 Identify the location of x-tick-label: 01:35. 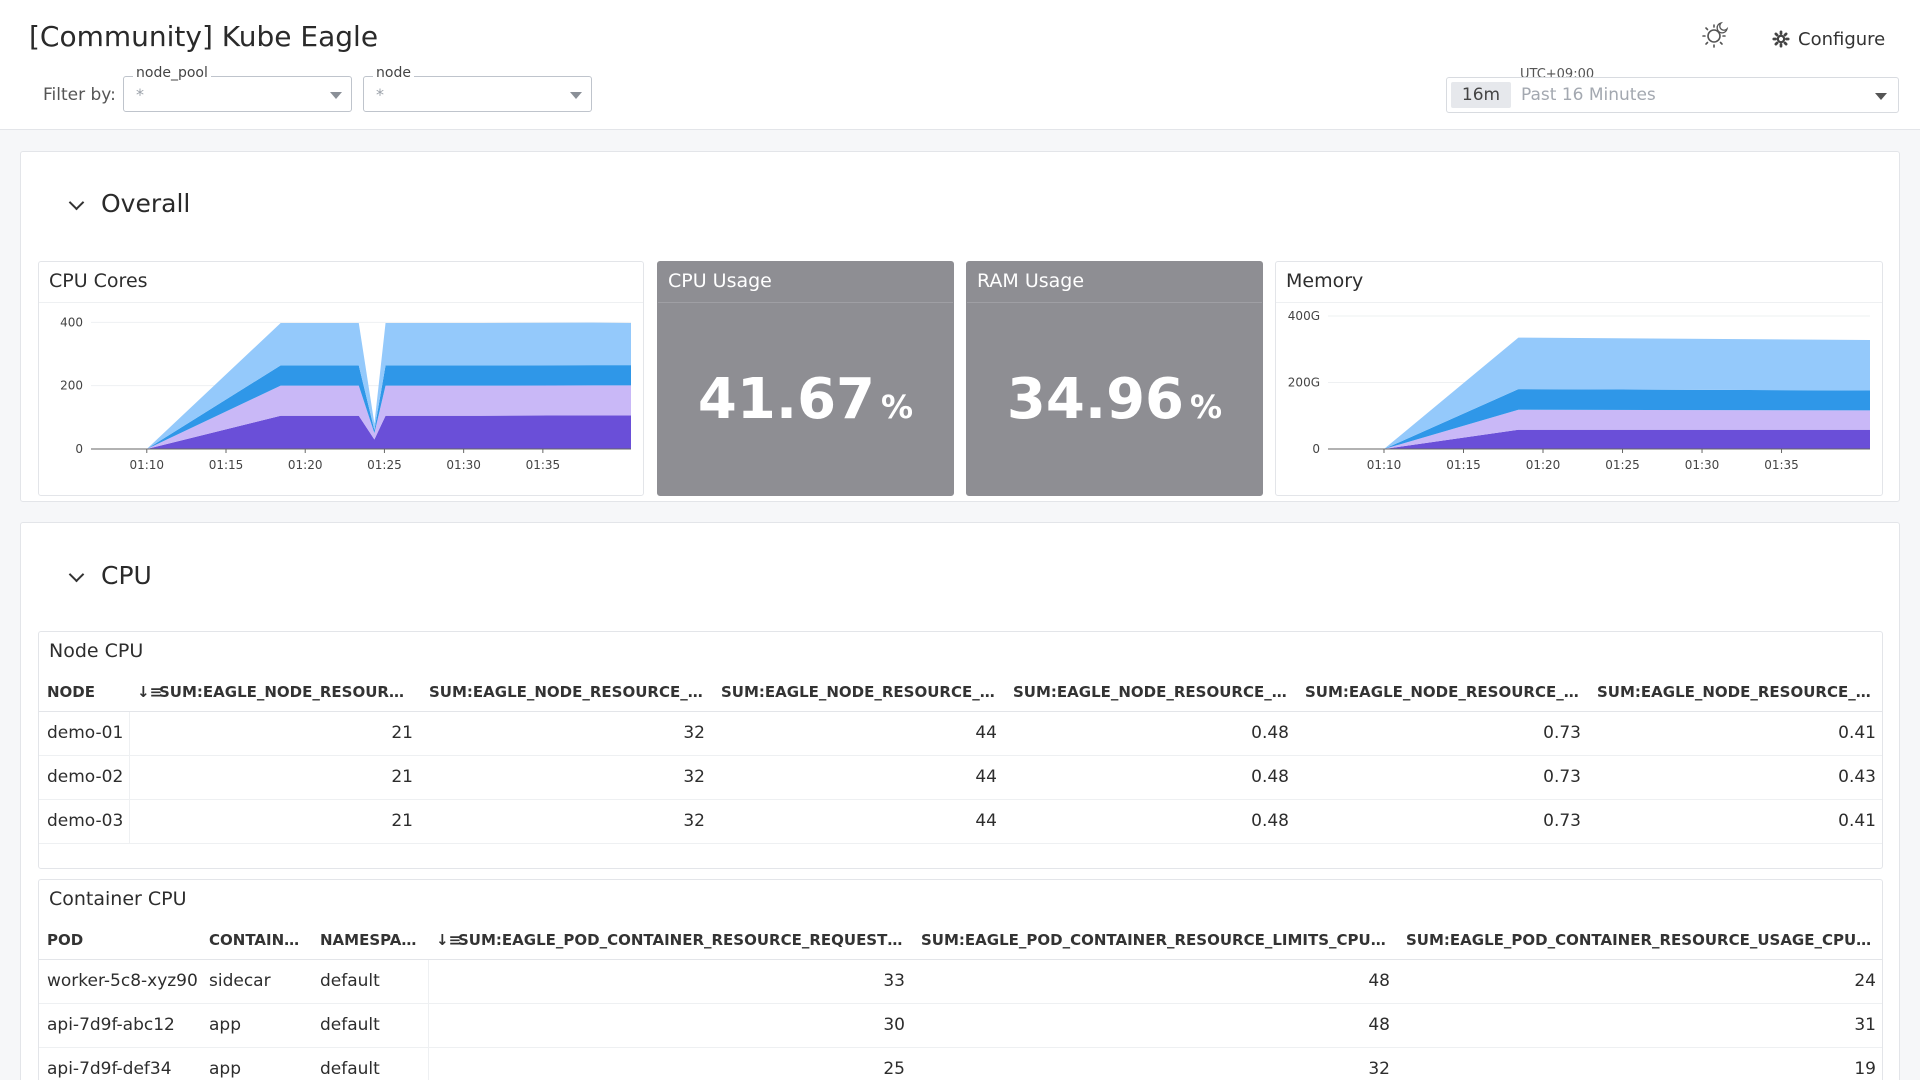
(1781, 465).